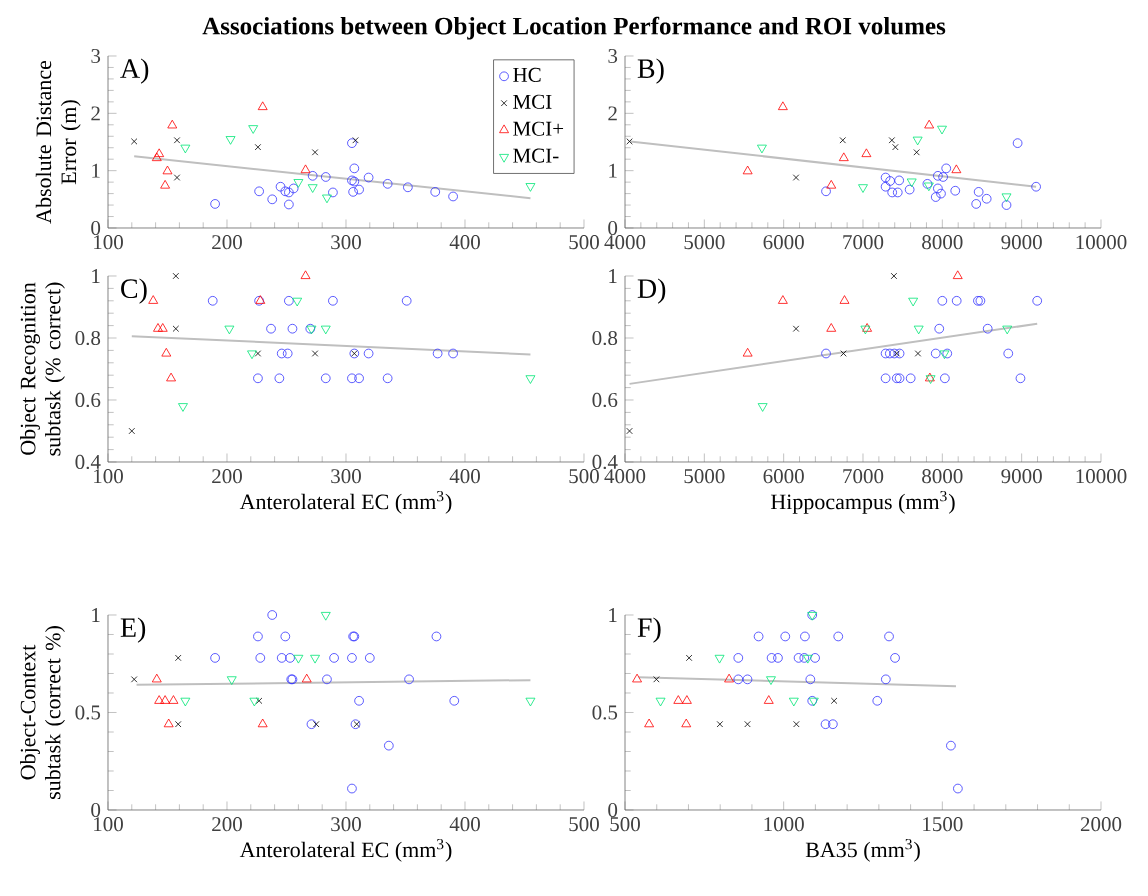 This screenshot has height=896, width=1148. Describe the element at coordinates (704, 242) in the screenshot. I see `x-tick-label: 5000` at that location.